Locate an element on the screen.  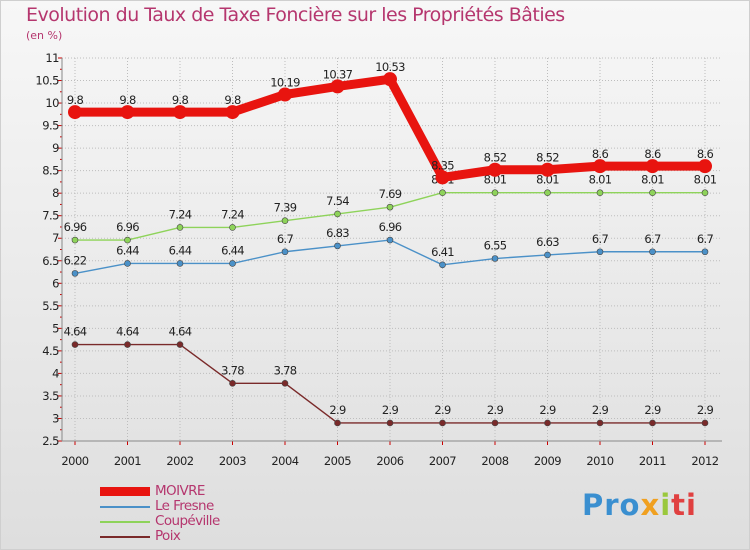
legend: MOIVRE Le Fresne Coupéville Poix is located at coordinates (160, 514).